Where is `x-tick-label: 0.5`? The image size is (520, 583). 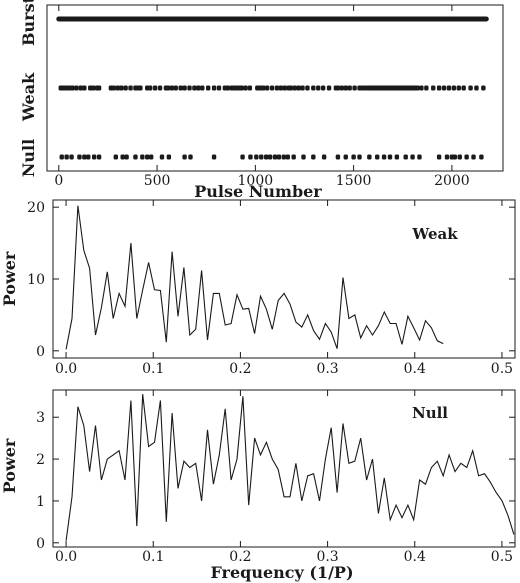 x-tick-label: 0.5 is located at coordinates (502, 557).